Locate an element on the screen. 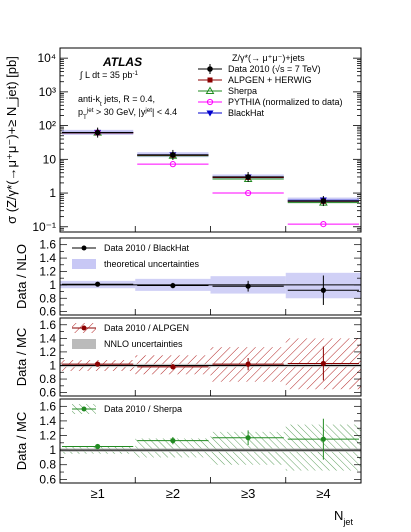 This screenshot has height=532, width=411. x-axis: ≥1 ≥2 ≥3 ≥4 Njet is located at coordinates (221, 506).